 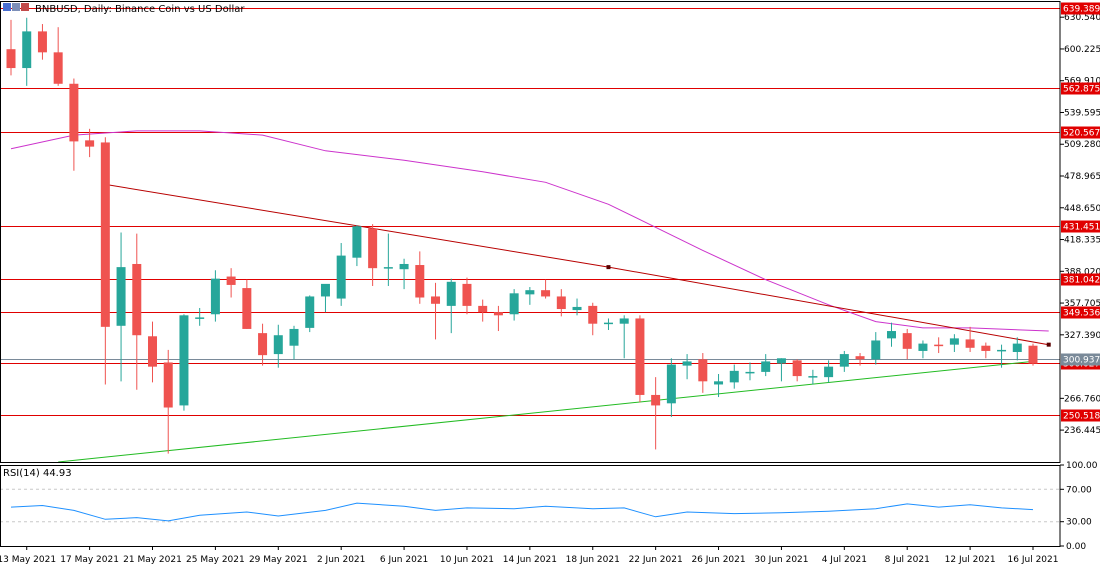 I want to click on time-tick-label: 13 May 2021, so click(x=28, y=560).